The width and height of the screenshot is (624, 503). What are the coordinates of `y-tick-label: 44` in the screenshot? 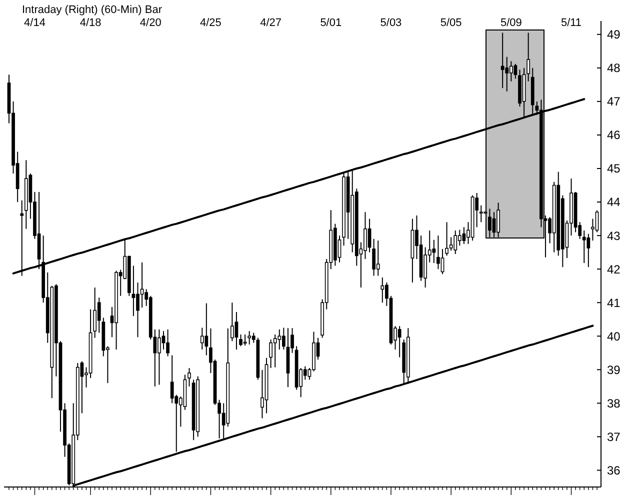 It's located at (614, 202).